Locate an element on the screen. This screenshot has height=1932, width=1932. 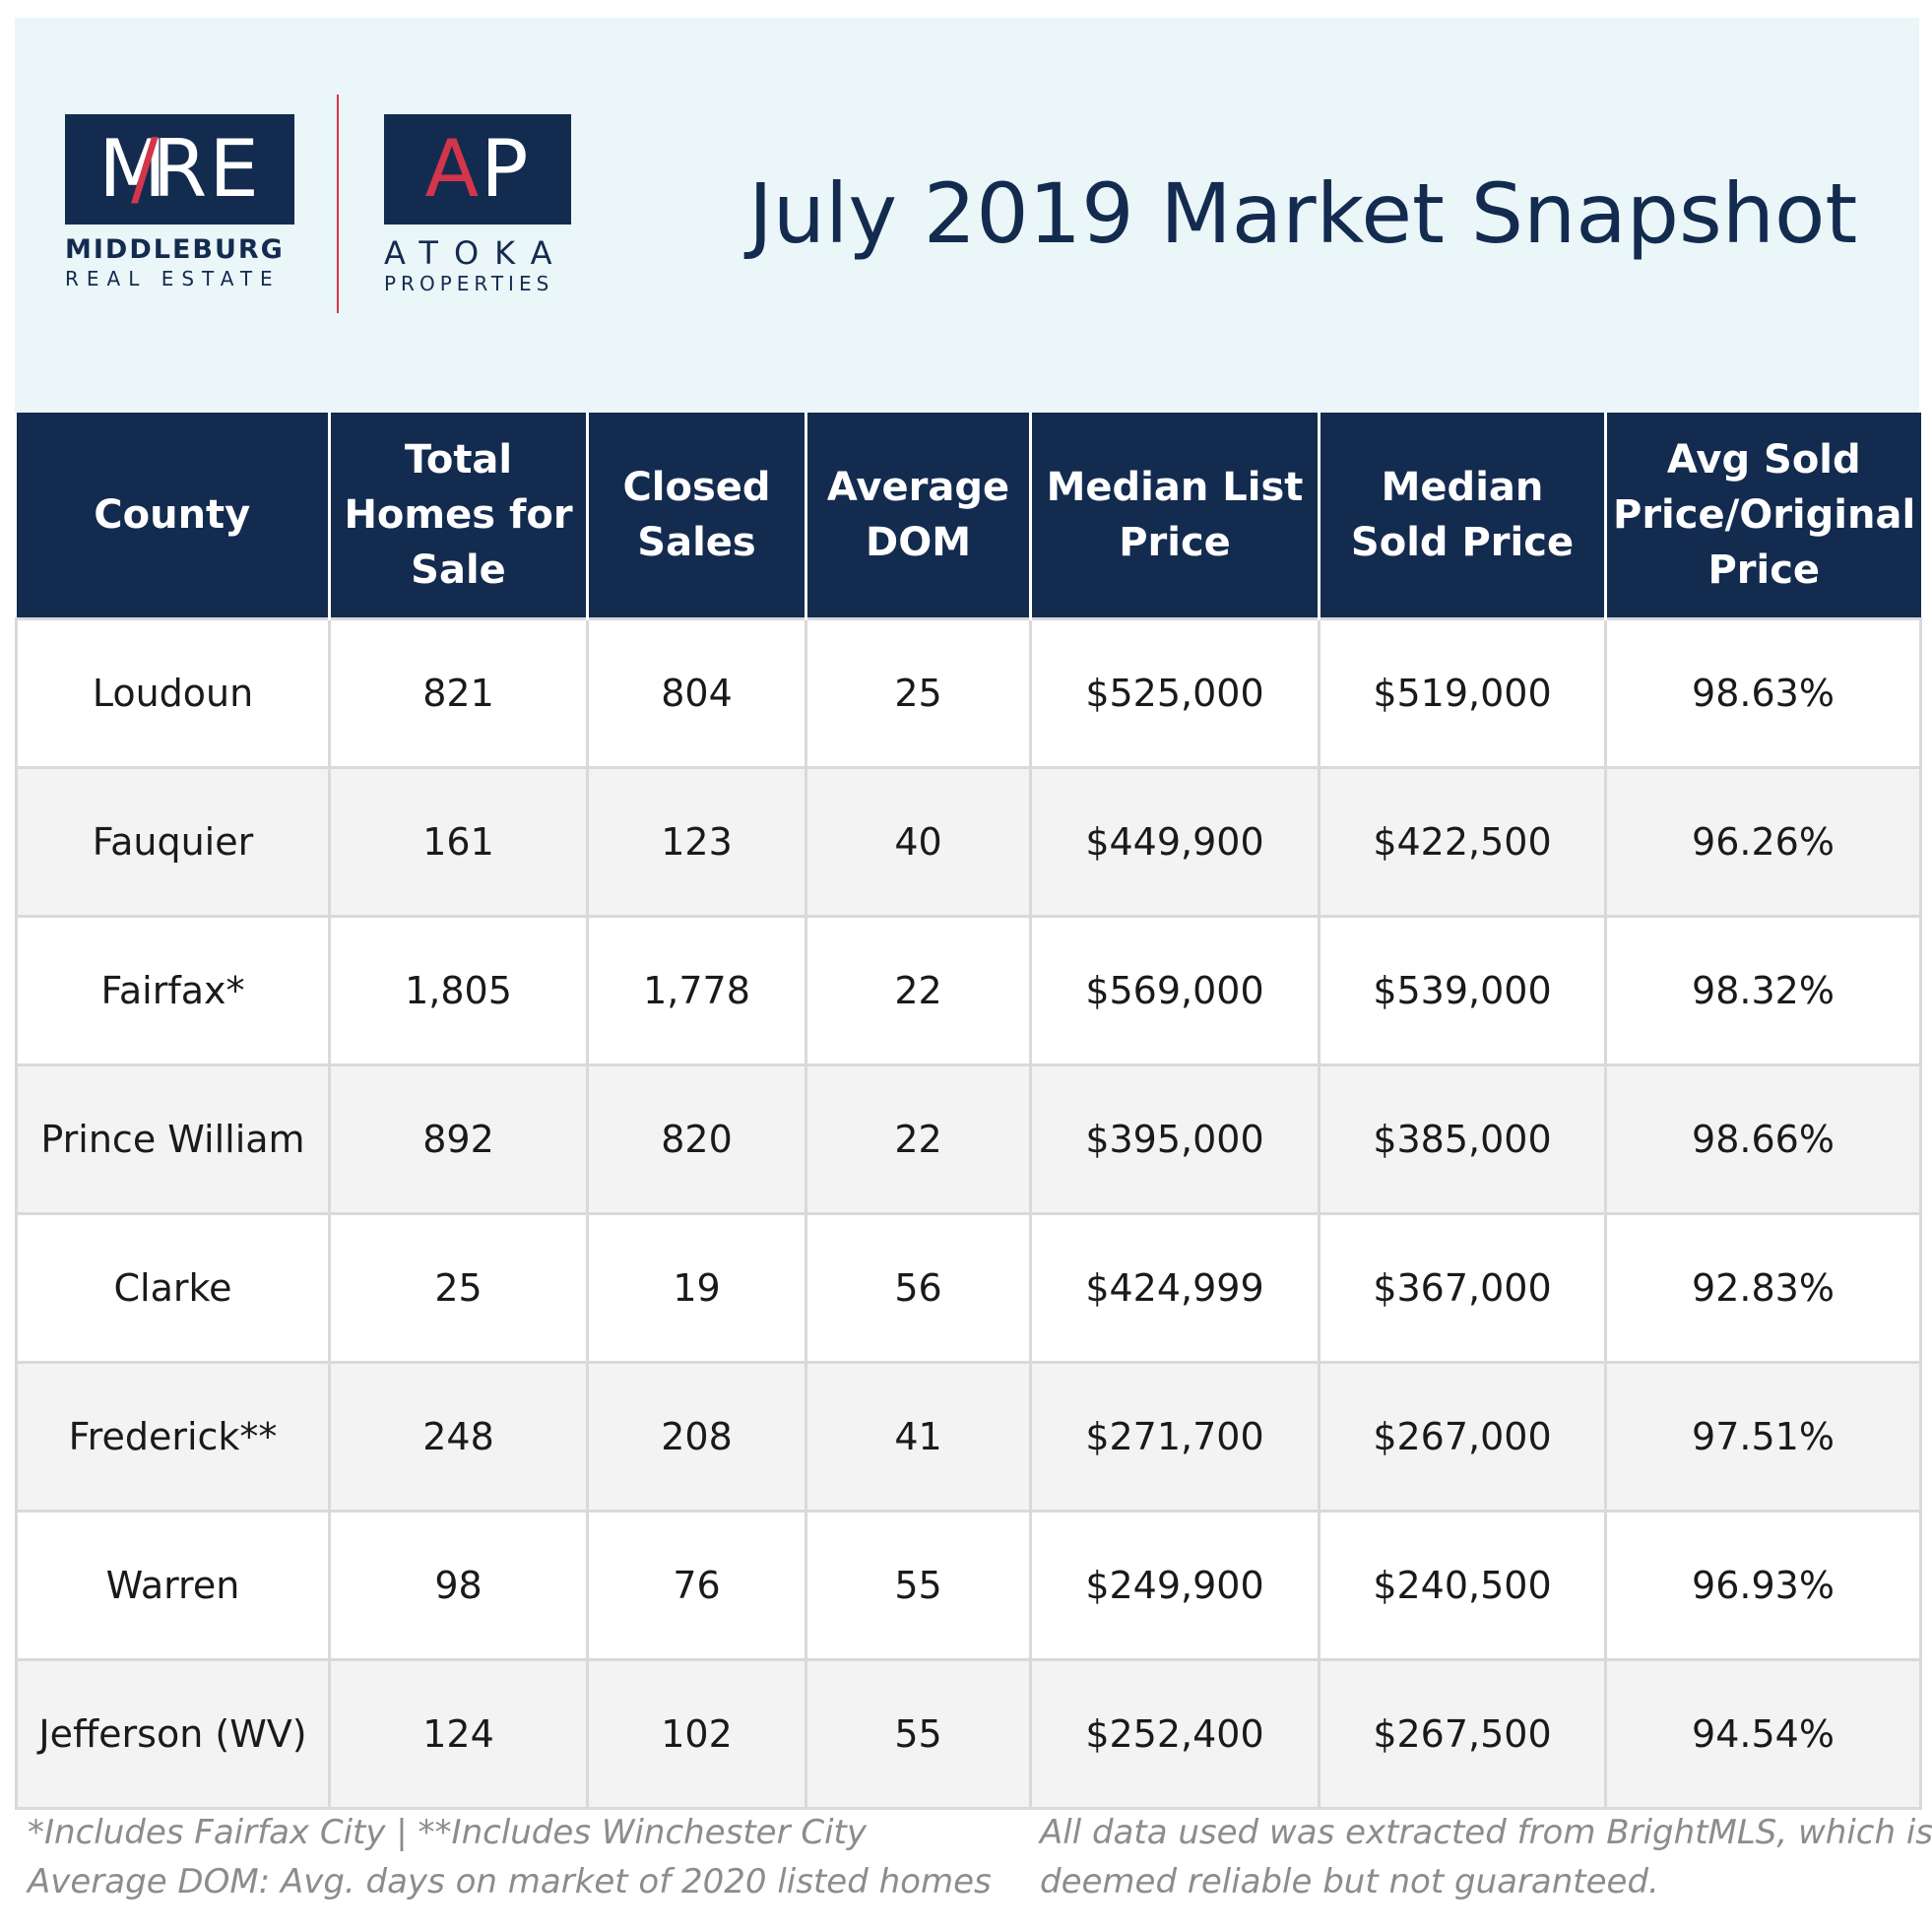
cell-total-homes: 124 is located at coordinates (458, 1734).